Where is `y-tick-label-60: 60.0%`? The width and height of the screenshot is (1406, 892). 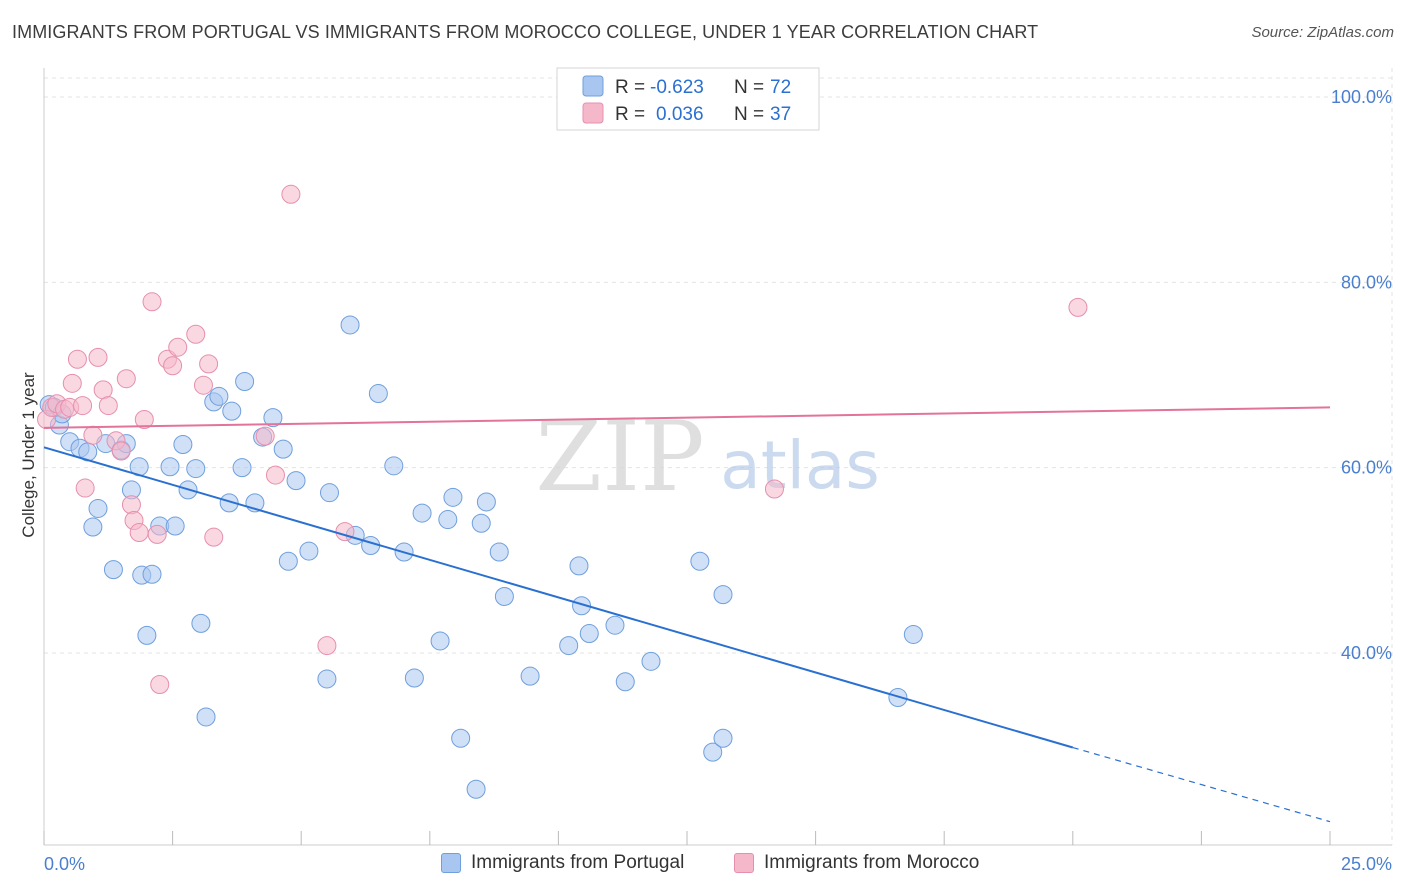
y-tick-label-60: 60.0% is located at coordinates (1366, 468).